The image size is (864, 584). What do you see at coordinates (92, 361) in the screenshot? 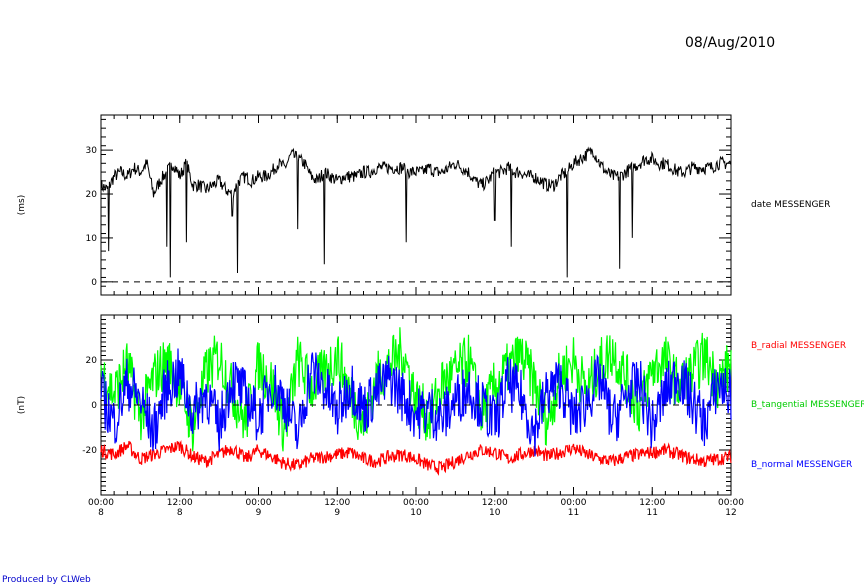
I see `bottom-tick-label: 20` at bounding box center [92, 361].